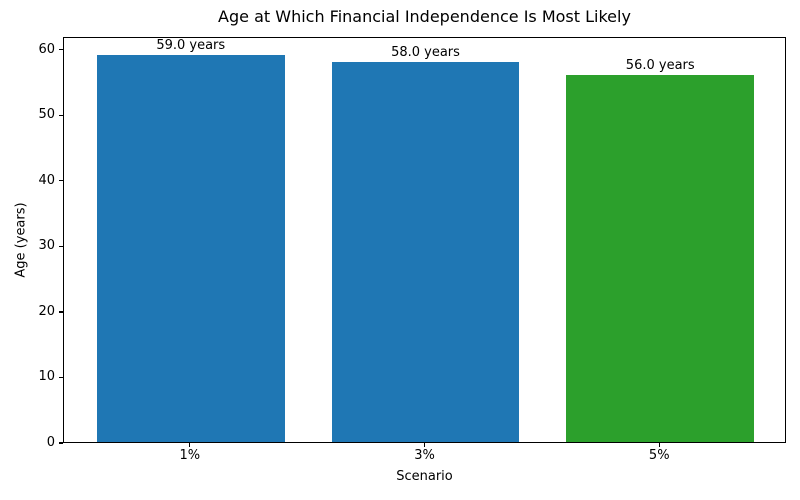  I want to click on bar-value-label: 59.0 years, so click(191, 46).